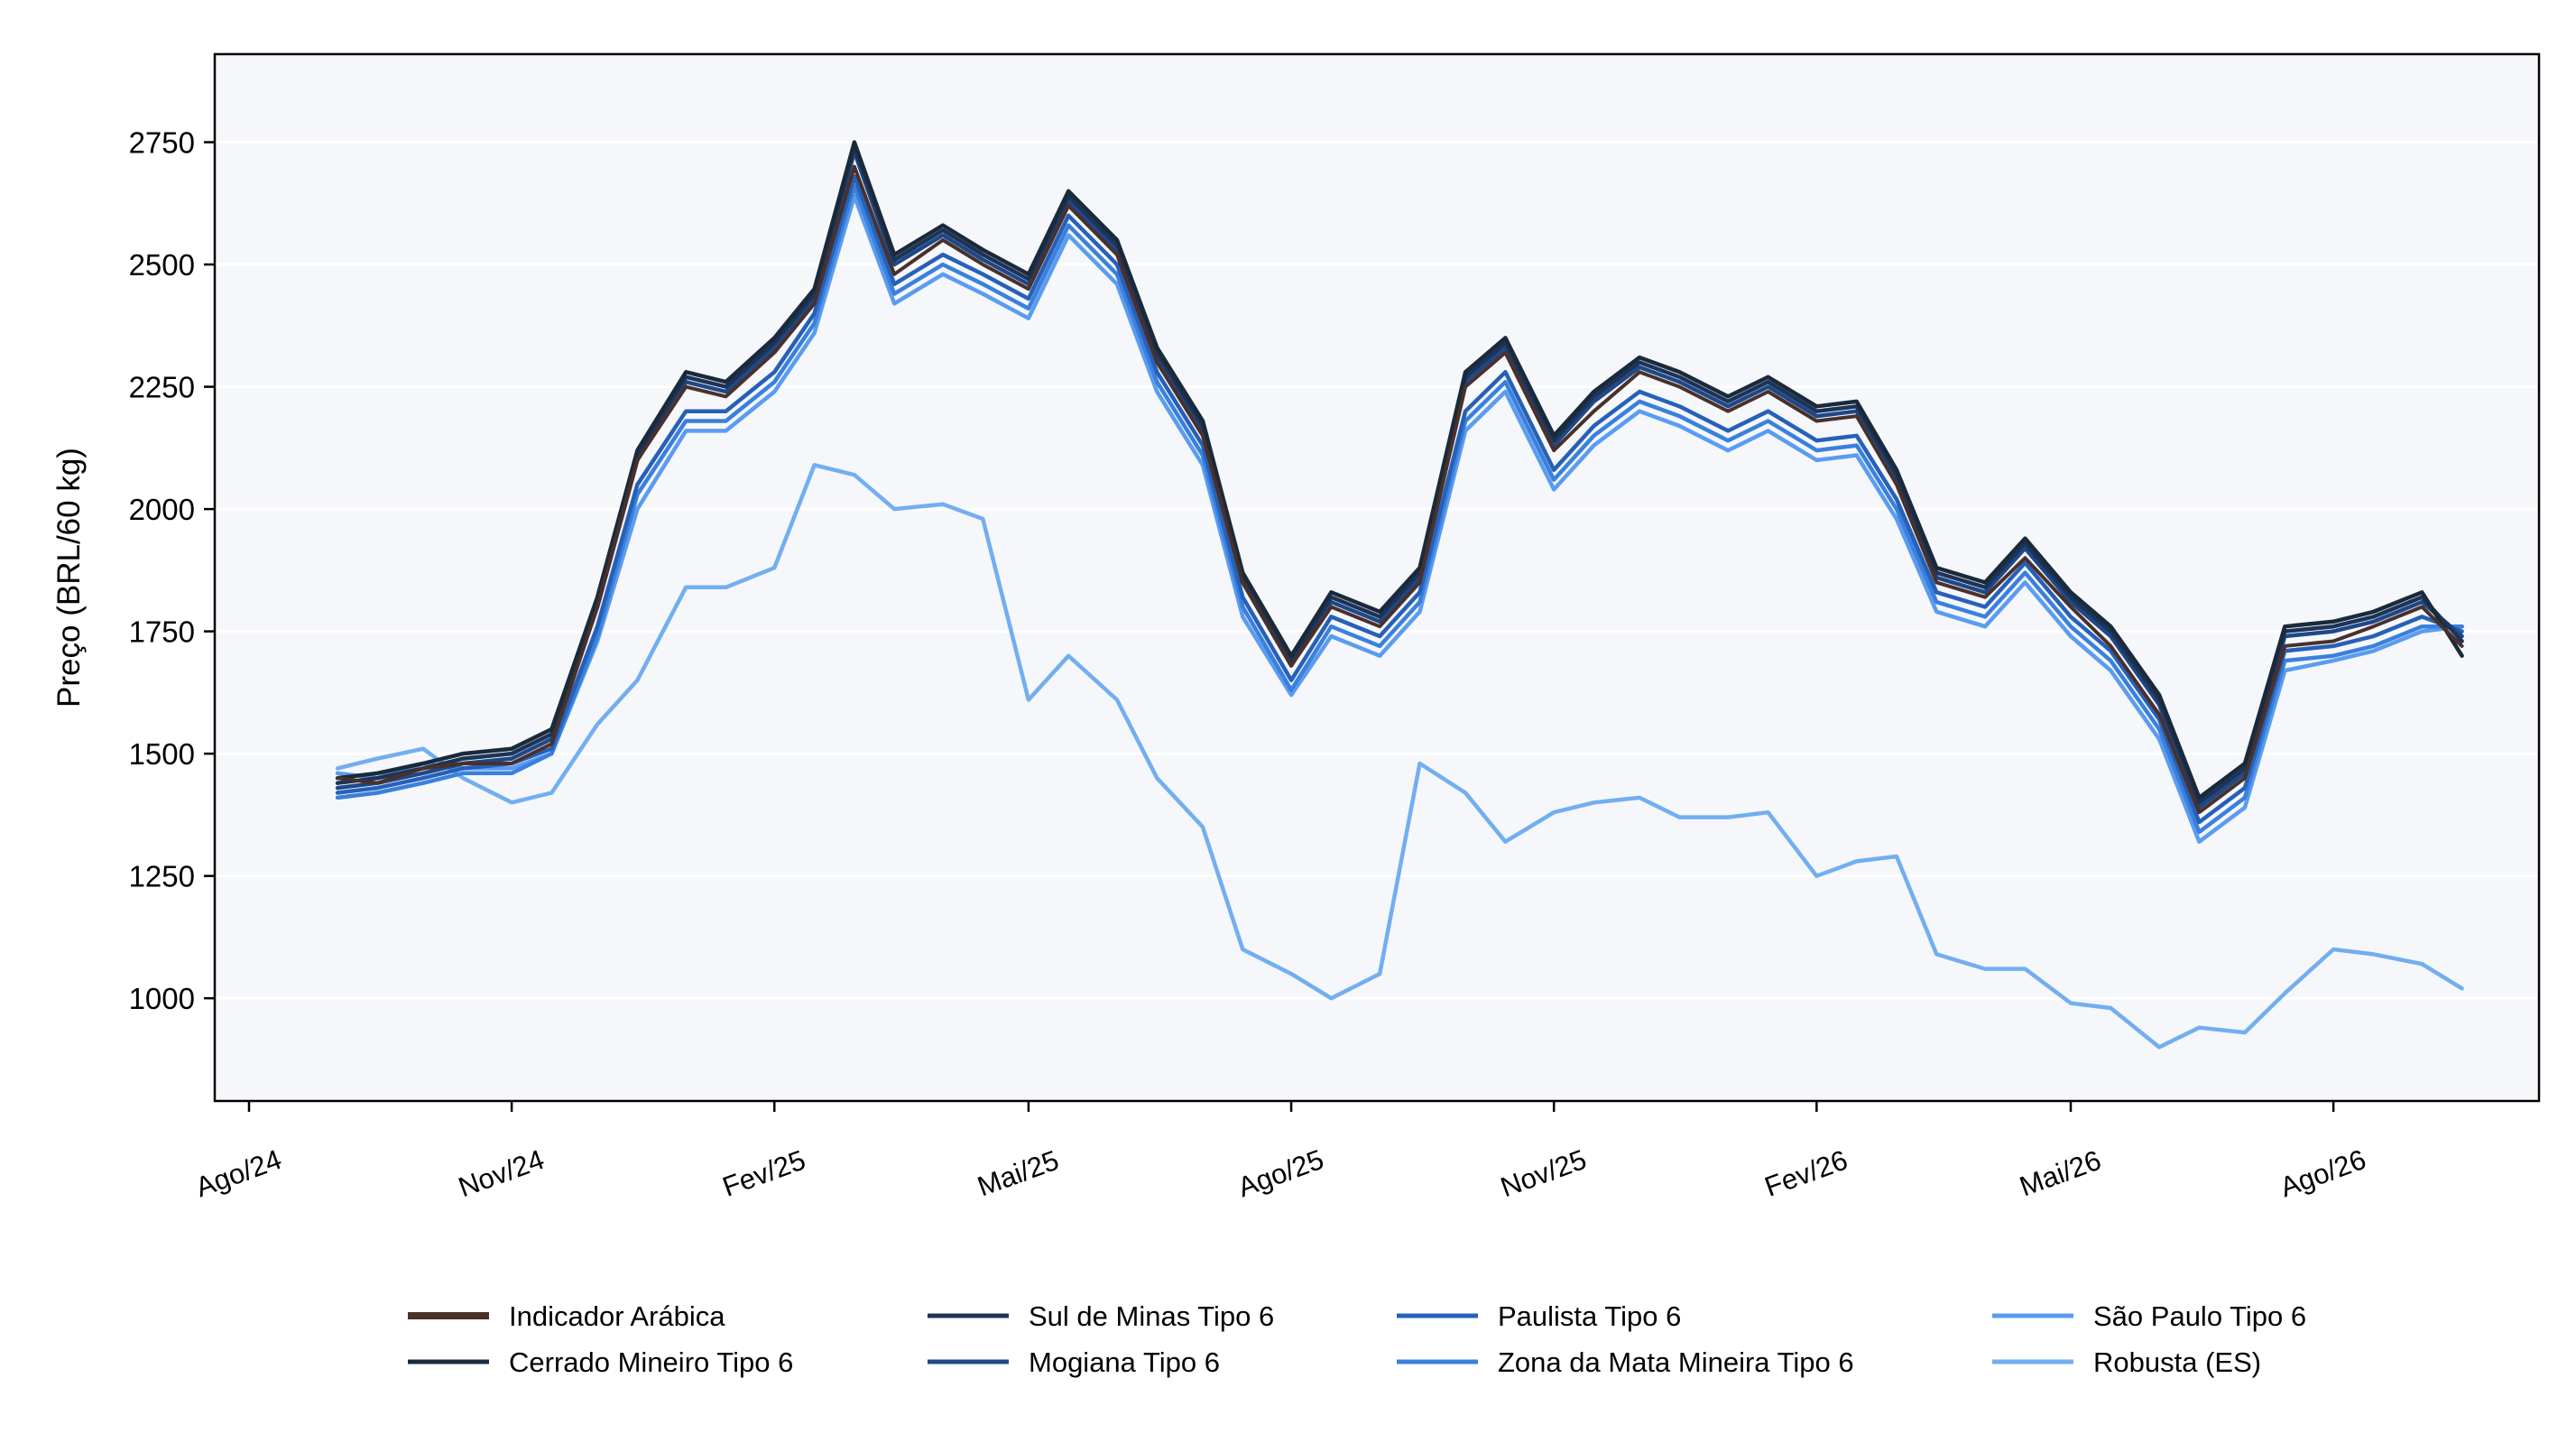  I want to click on x-tick-label: Mai/26, so click(2060, 1173).